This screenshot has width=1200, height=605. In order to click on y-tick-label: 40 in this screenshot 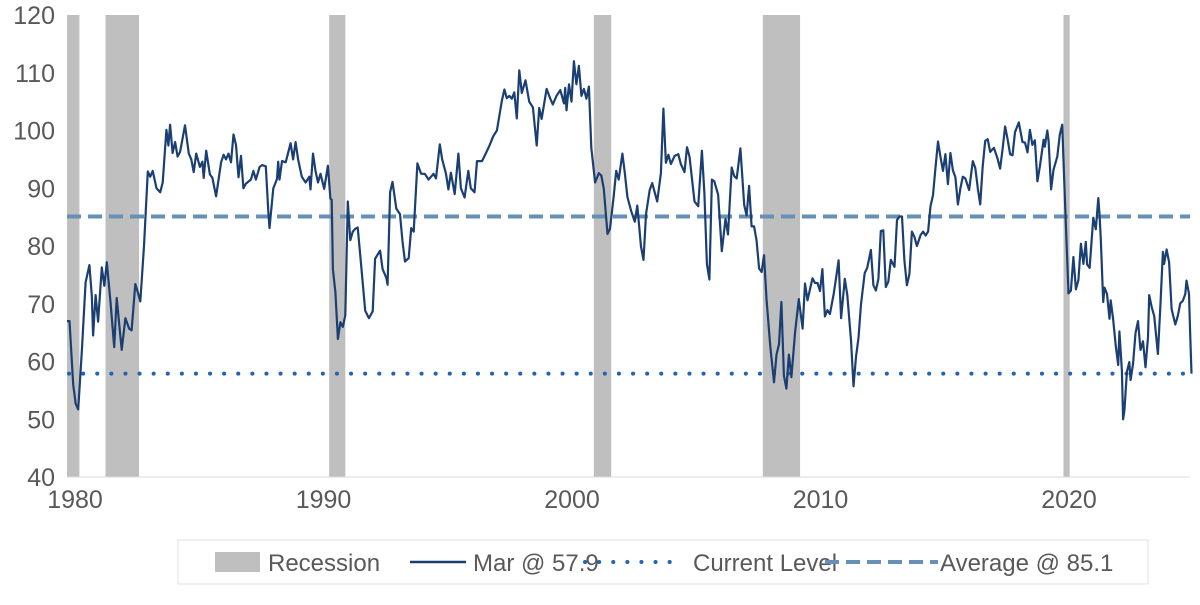, I will do `click(41, 478)`.